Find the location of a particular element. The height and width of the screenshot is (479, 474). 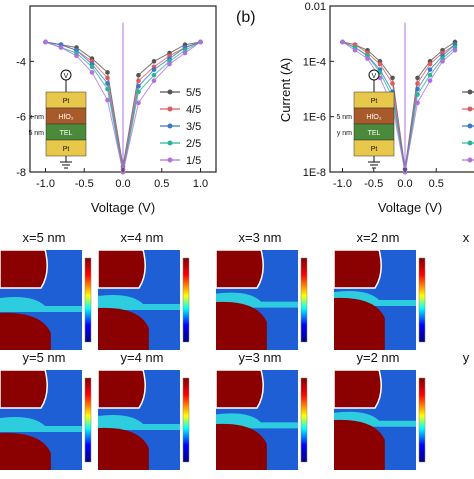

panel-b-xlabel: Voltage (V) is located at coordinates (410, 207).